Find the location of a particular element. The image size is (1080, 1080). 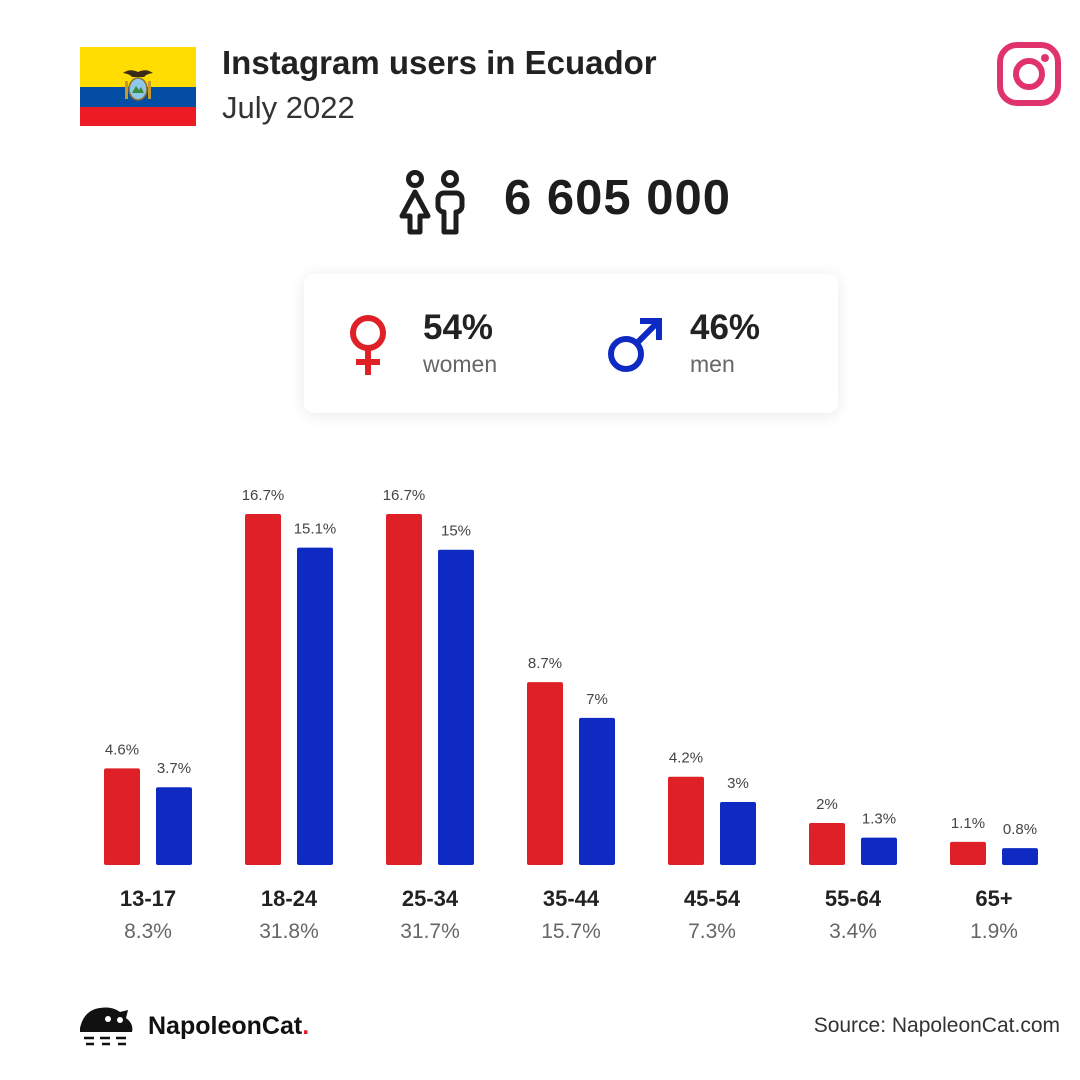

category-label-65+: 65+ is located at coordinates (993, 898).